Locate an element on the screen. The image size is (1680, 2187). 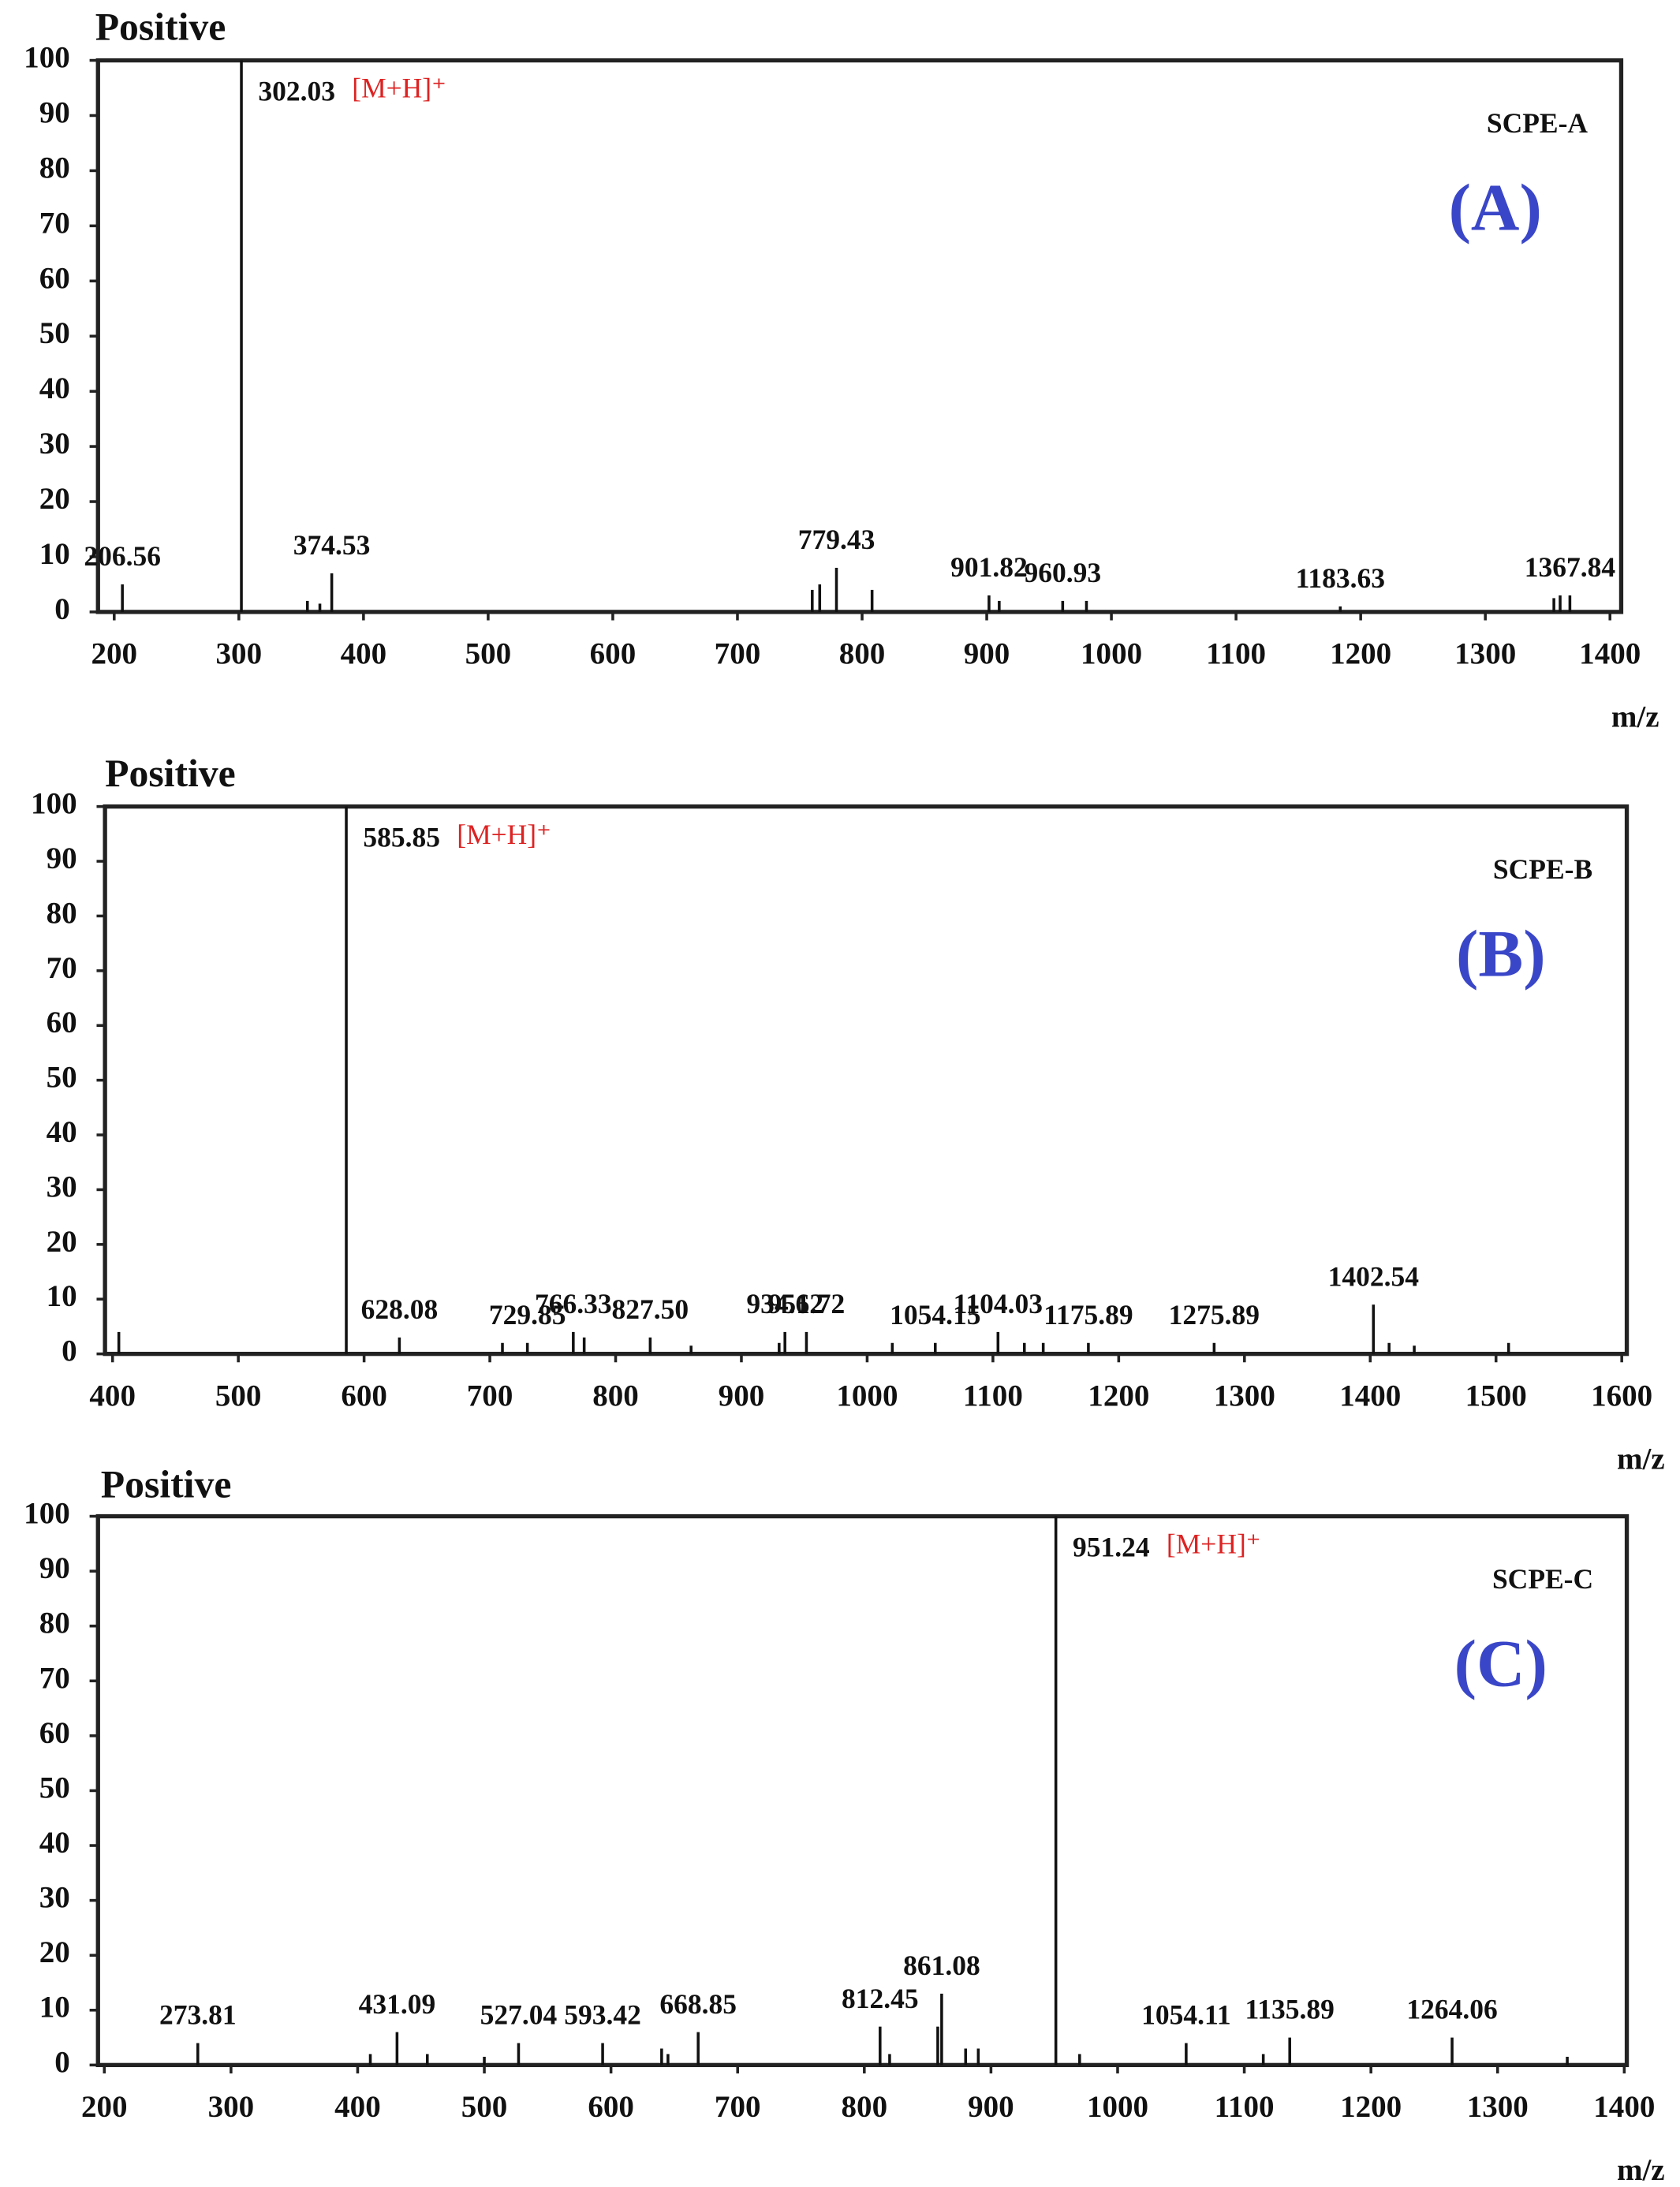
peak-label: 960.93 is located at coordinates (1063, 572).